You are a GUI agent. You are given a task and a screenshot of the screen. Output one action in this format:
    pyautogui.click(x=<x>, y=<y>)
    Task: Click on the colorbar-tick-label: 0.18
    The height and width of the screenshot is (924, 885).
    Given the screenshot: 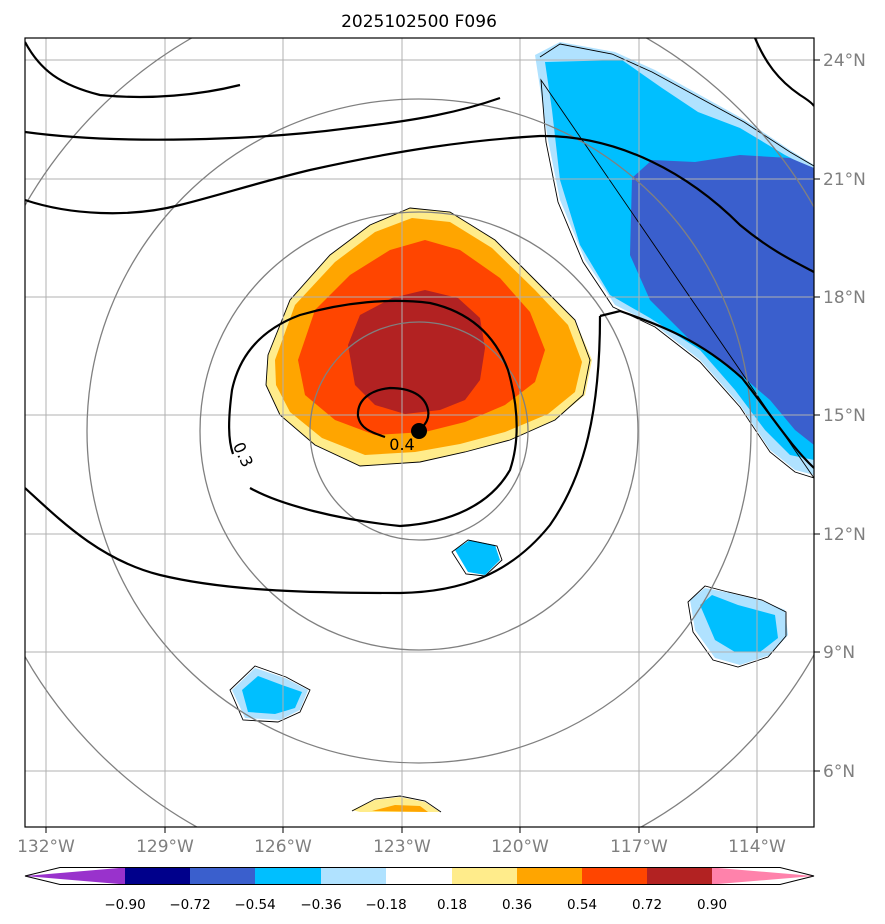 What is the action you would take?
    pyautogui.click(x=452, y=905)
    